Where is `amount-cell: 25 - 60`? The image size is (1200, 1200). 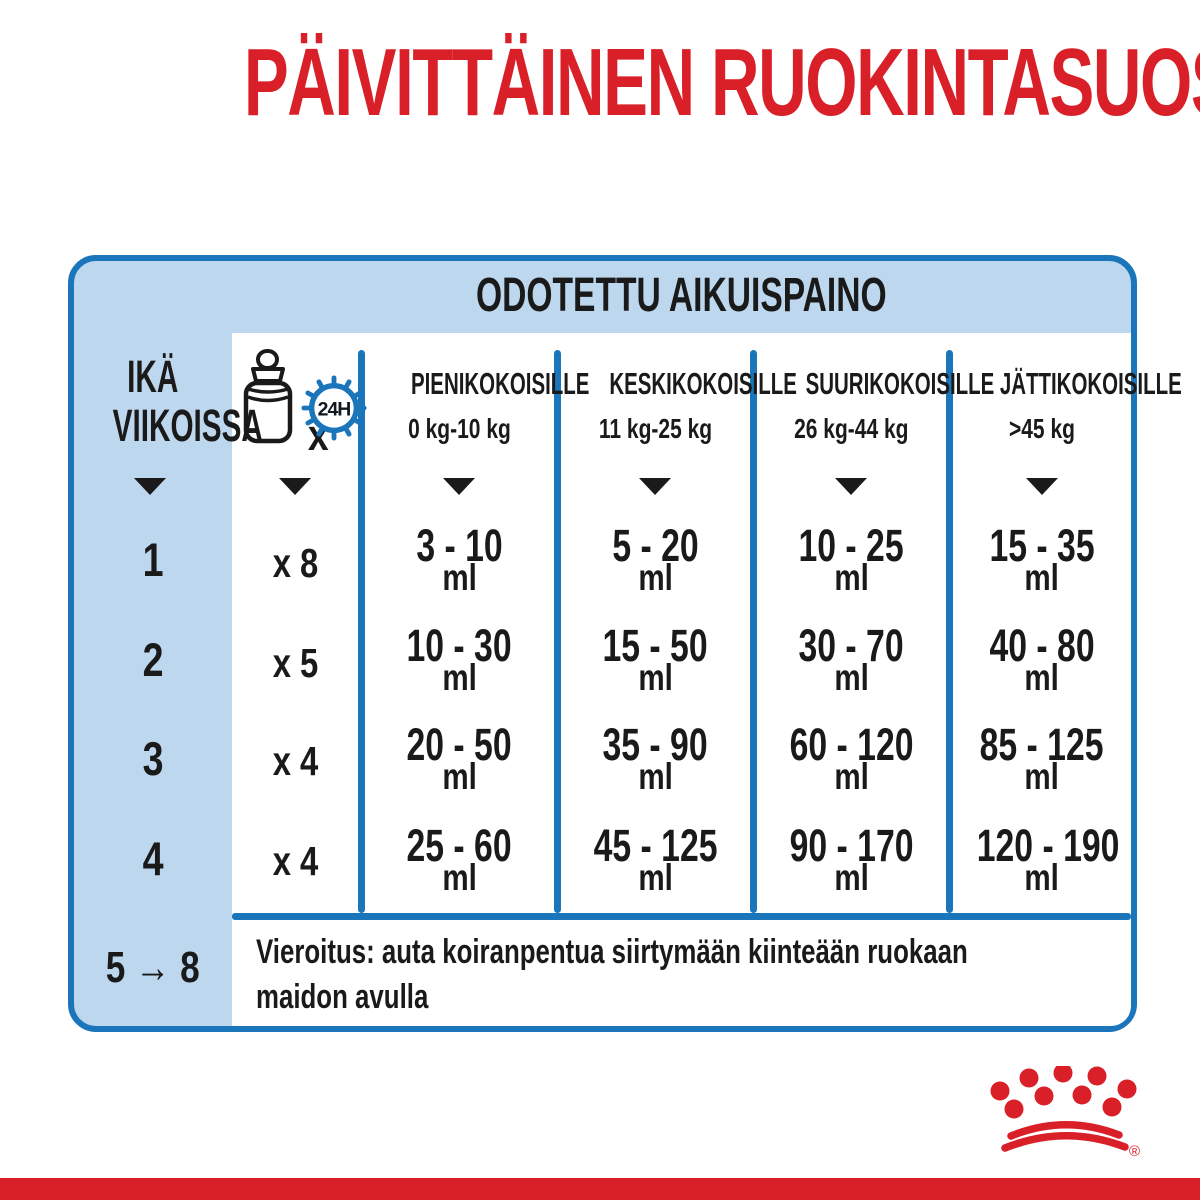
amount-cell: 25 - 60 is located at coordinates (459, 846).